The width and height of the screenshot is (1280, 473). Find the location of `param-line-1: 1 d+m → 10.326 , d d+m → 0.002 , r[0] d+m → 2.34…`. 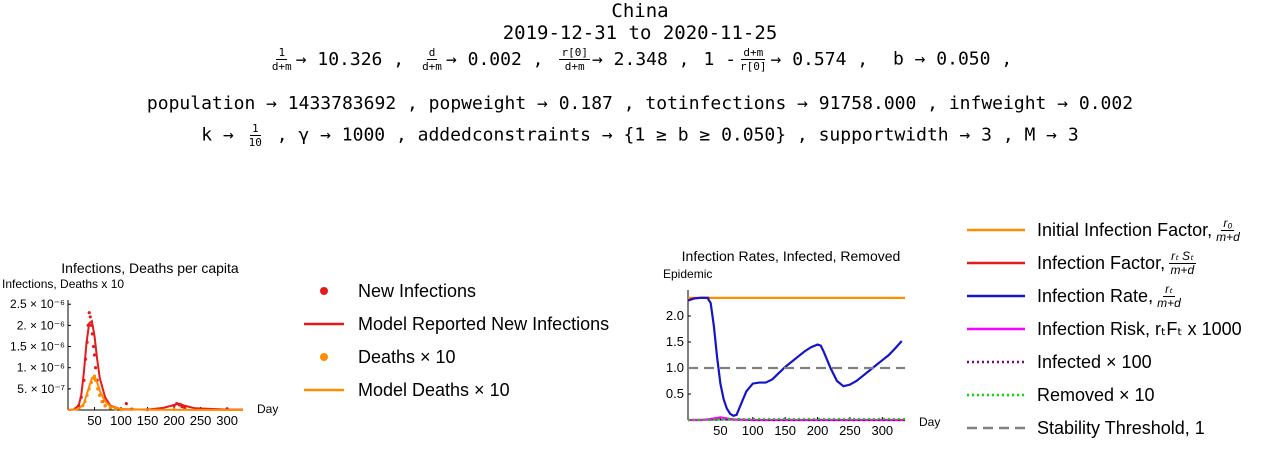

param-line-1: 1 d+m → 10.326 , d d+m → 0.002 , r[0] d+m → 2.34… is located at coordinates (640, 59).